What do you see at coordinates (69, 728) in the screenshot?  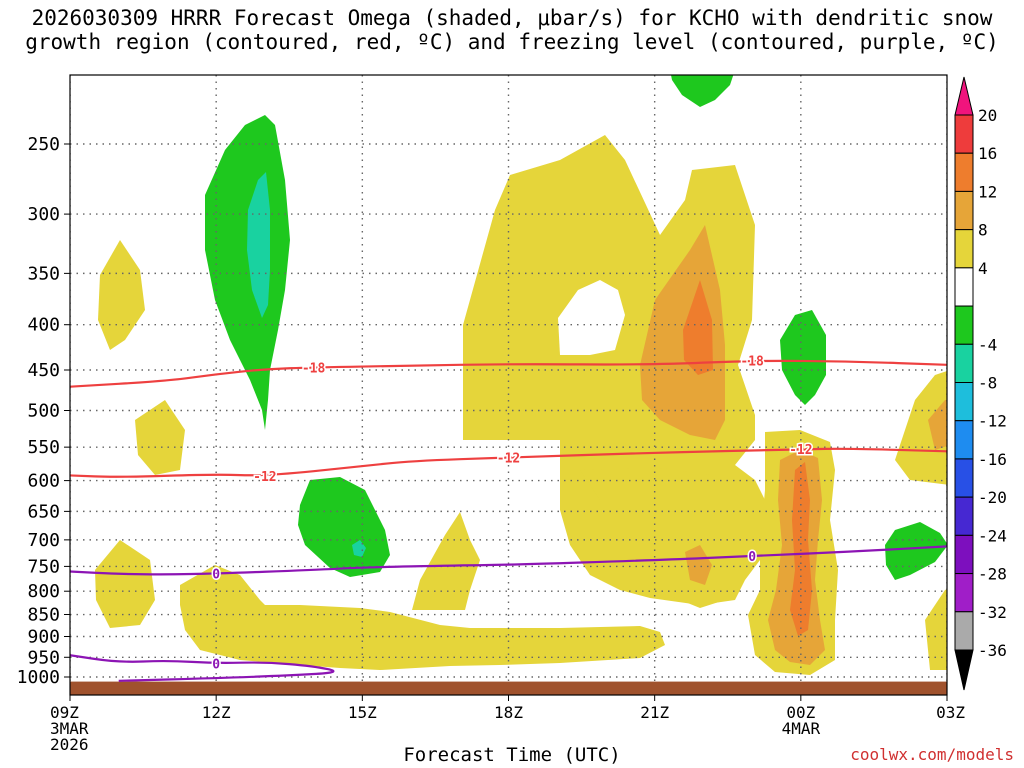 I see `x-date-label: 3MAR` at bounding box center [69, 728].